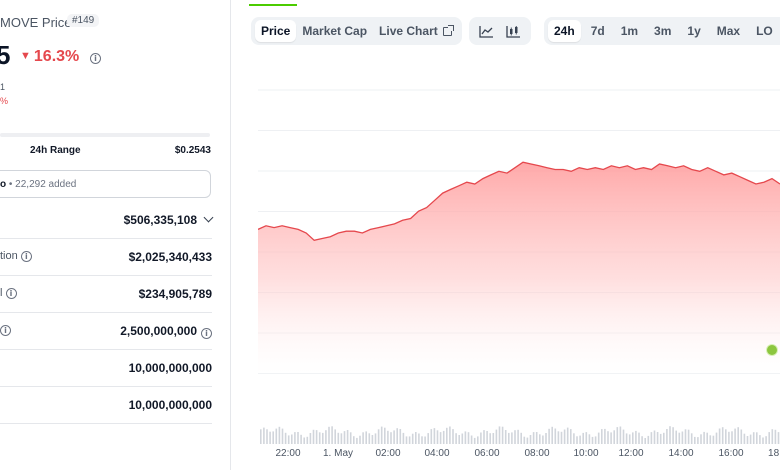 The image size is (780, 470). I want to click on range-high: $0.2543, so click(192, 150).